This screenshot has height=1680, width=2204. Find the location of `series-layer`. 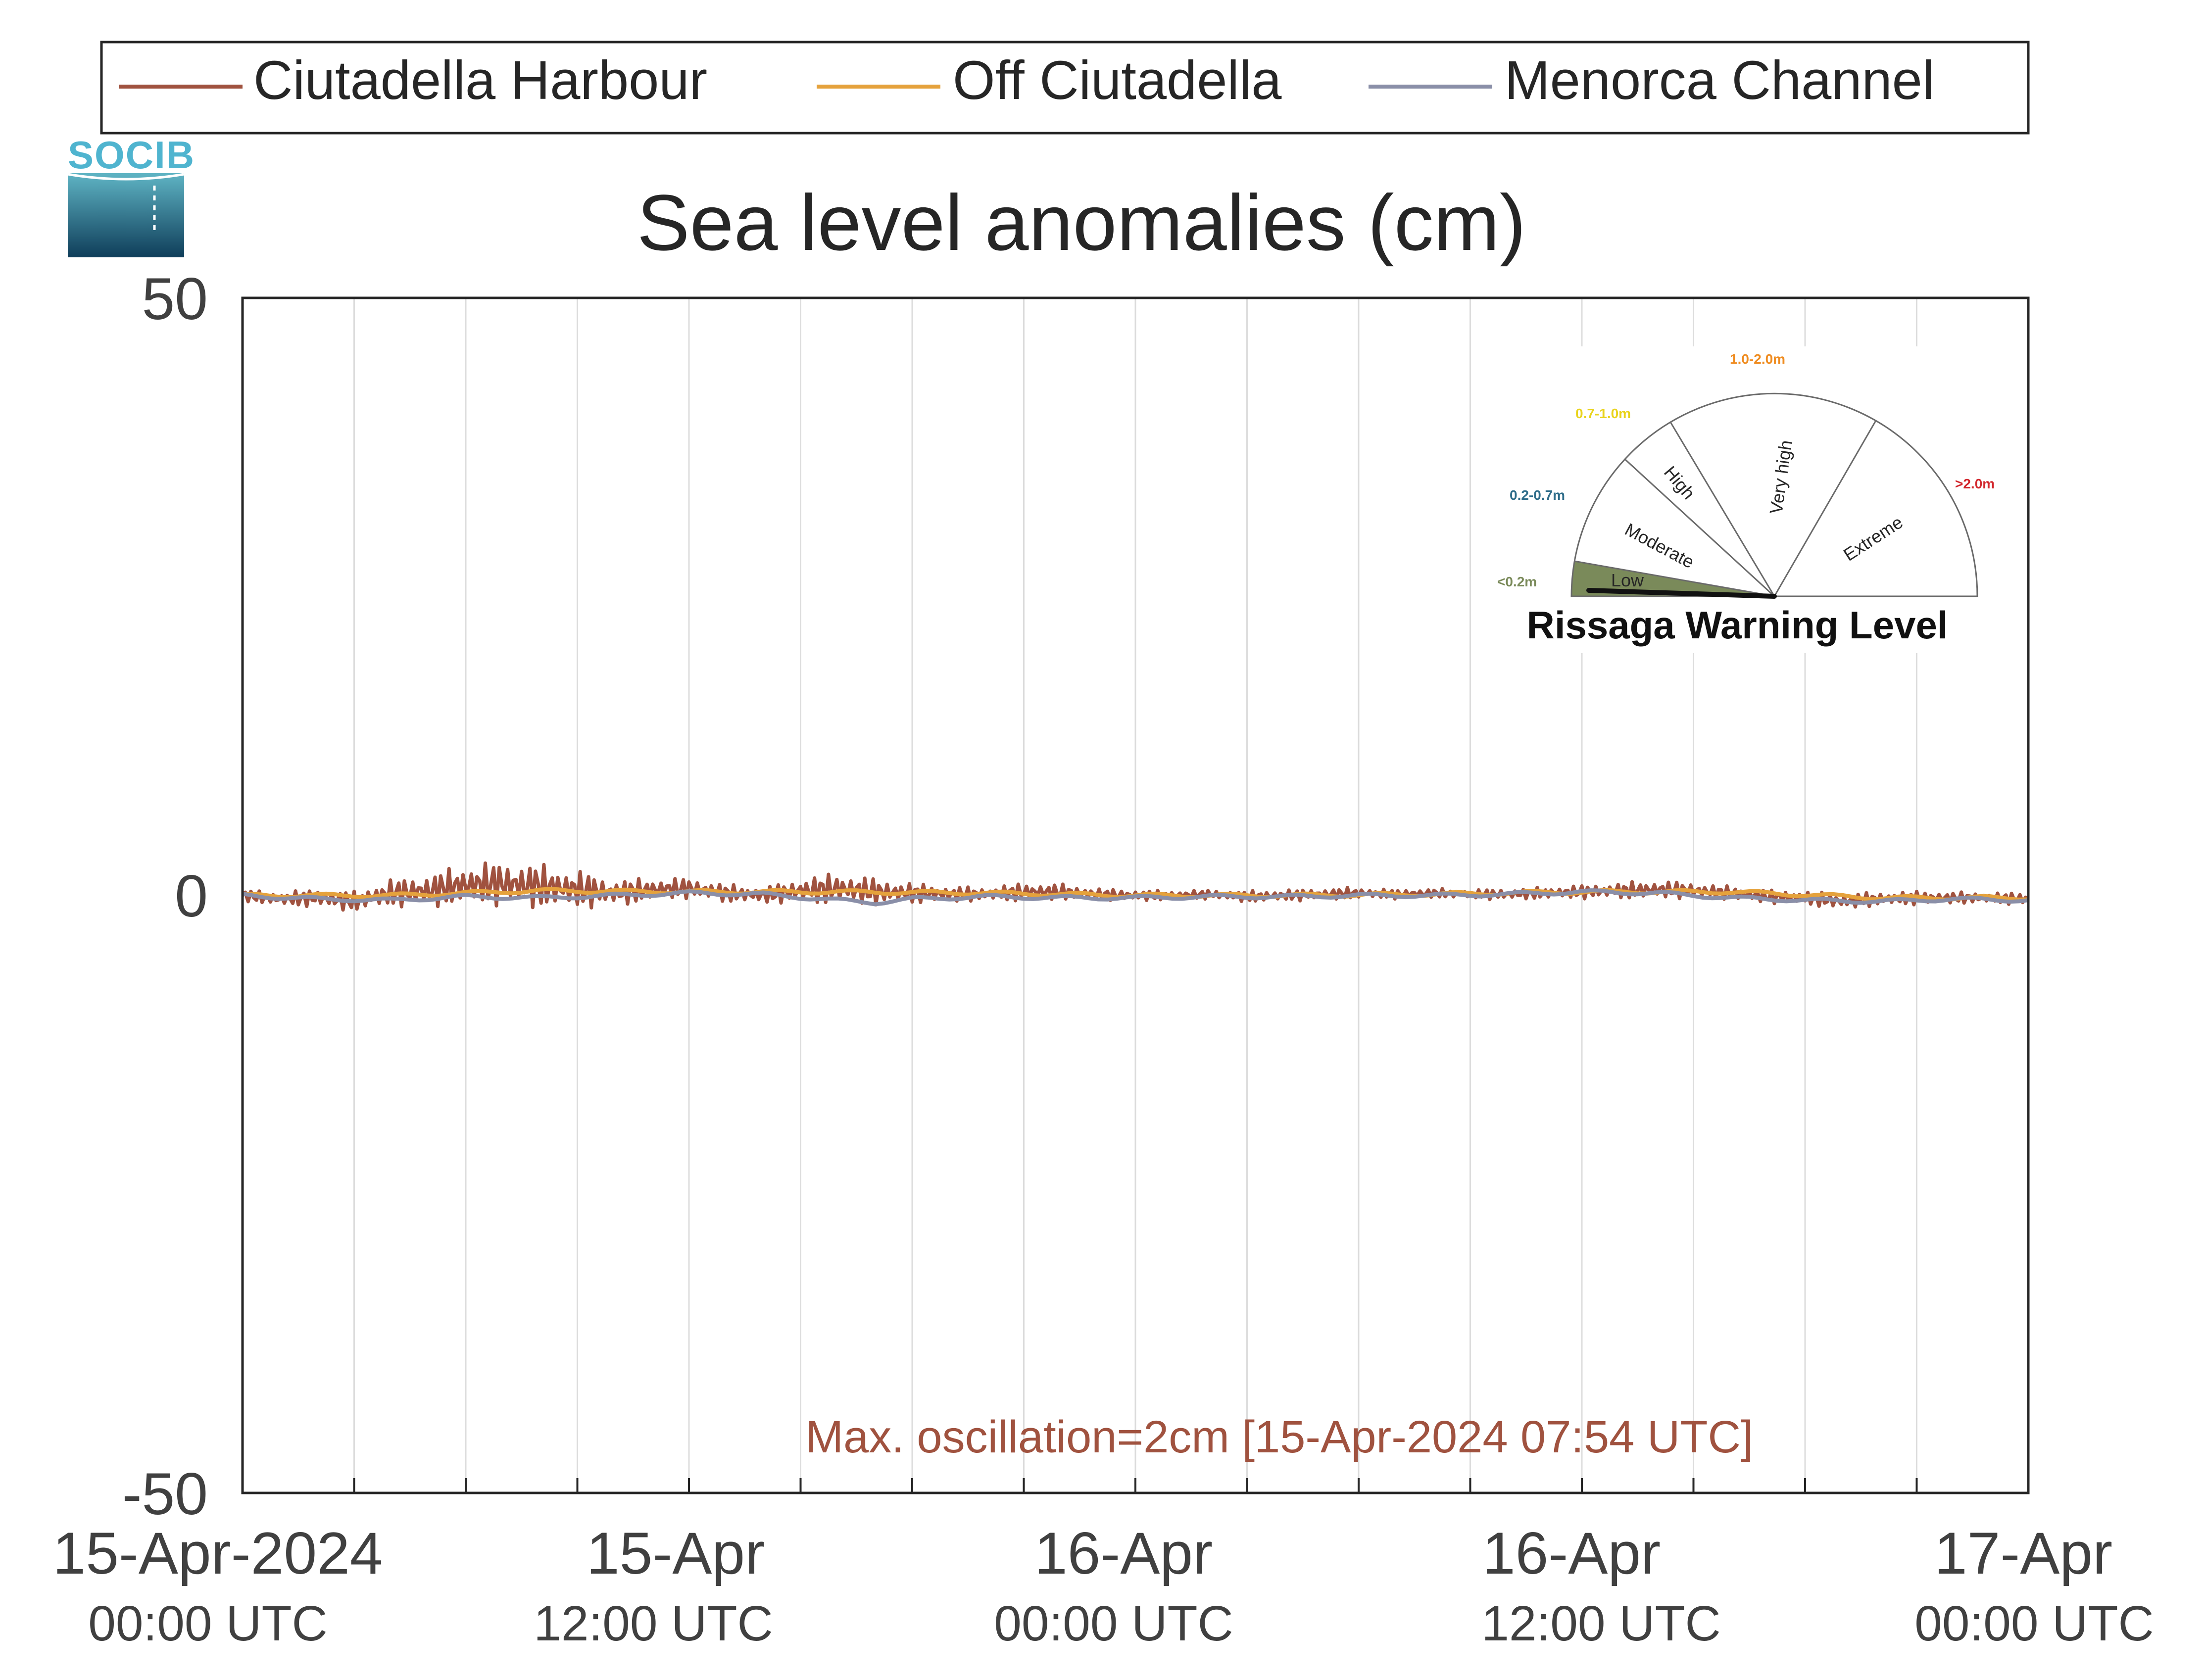

series-layer is located at coordinates (1135, 887).